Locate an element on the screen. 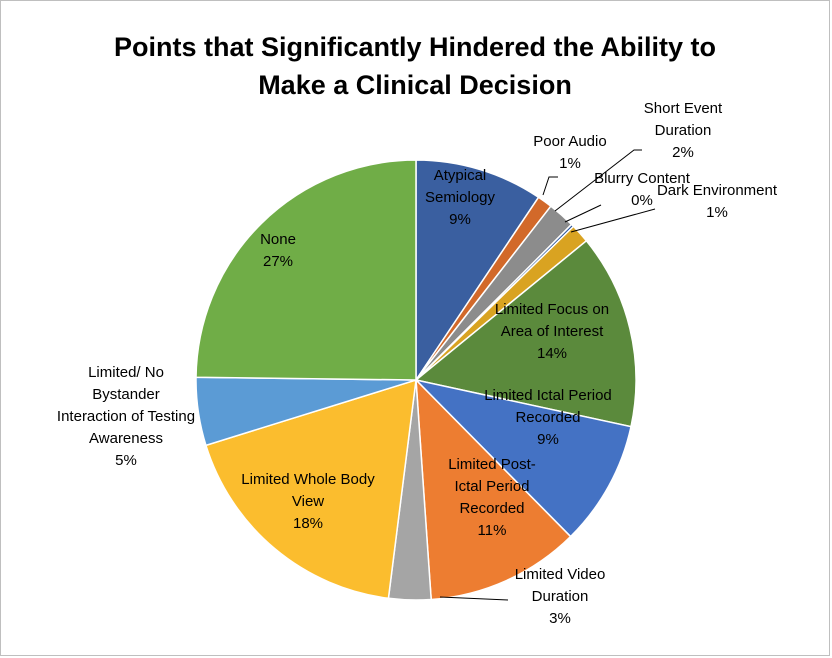 Image resolution: width=832 pixels, height=658 pixels. chart-title-line-2: Make a Clinical Decision is located at coordinates (415, 85).